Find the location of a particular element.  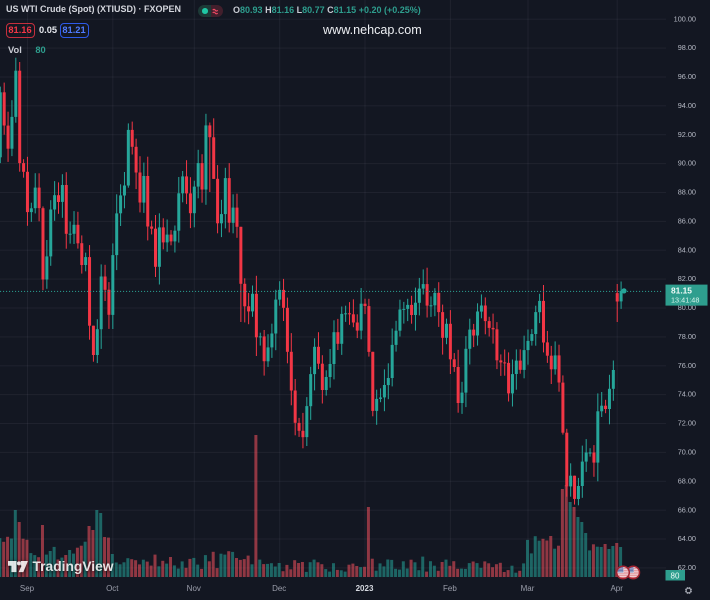

svg-text: 62.00 is located at coordinates (687, 567).